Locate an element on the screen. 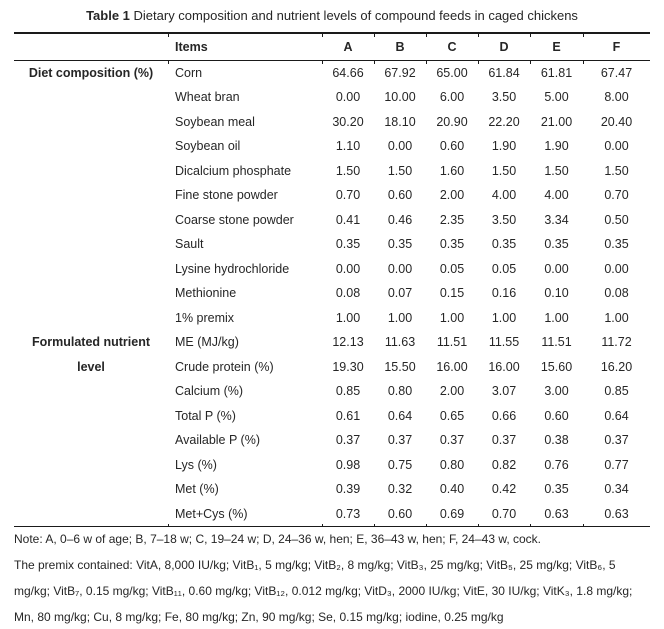  row-label: Dicalcium phosphate is located at coordinates (233, 170).